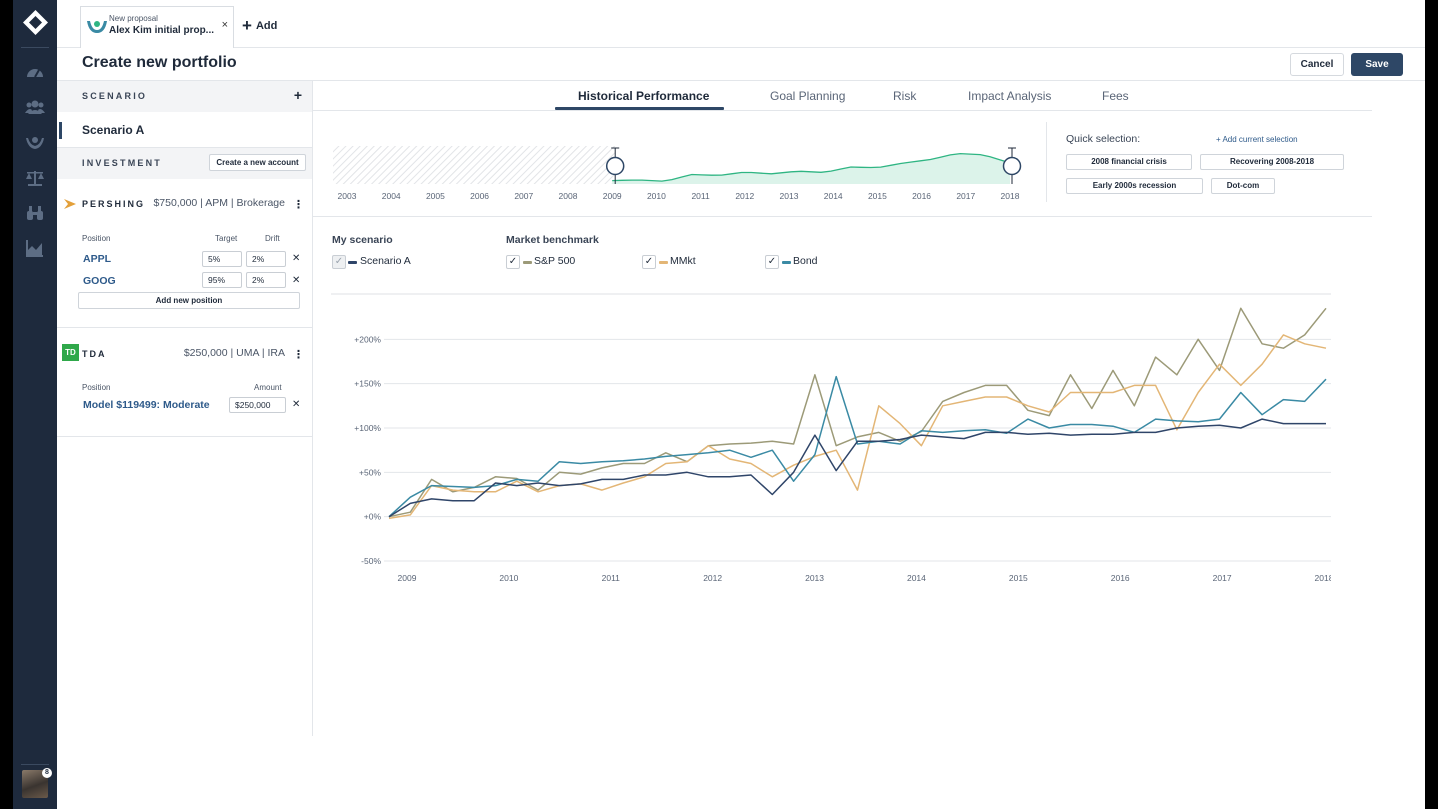 The image size is (1438, 809). I want to click on range-end-handle, so click(1012, 166).